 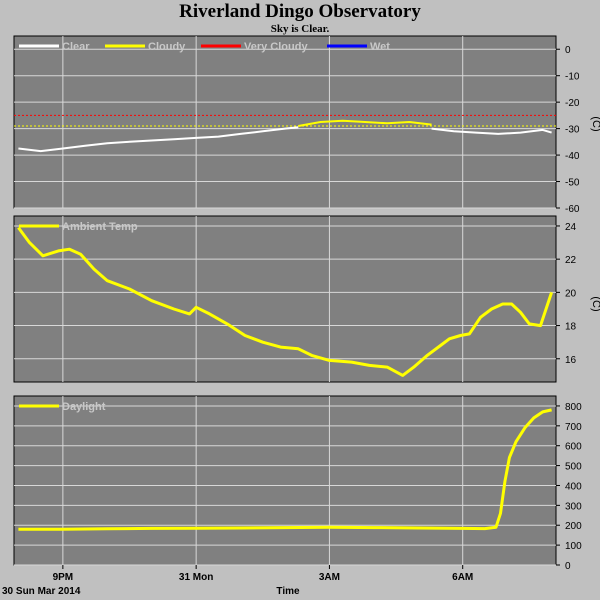 I want to click on legend-label: Ambient Temp, so click(x=100, y=227).